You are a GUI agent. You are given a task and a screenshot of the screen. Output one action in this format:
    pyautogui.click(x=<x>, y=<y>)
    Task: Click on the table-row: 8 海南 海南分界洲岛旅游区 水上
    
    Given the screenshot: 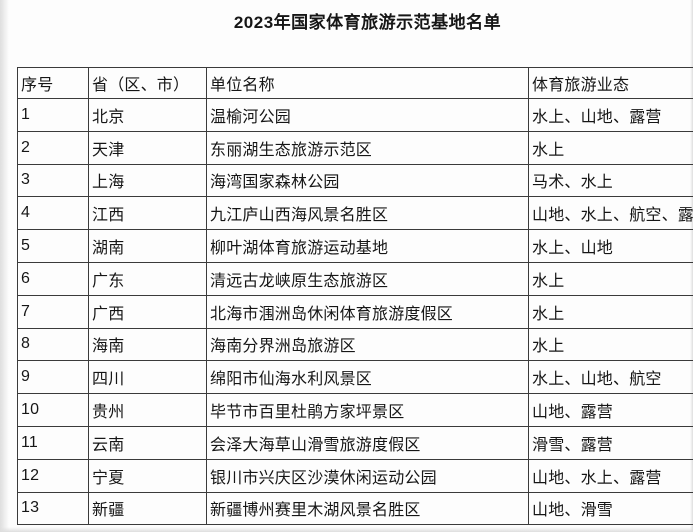 What is the action you would take?
    pyautogui.click(x=355, y=344)
    